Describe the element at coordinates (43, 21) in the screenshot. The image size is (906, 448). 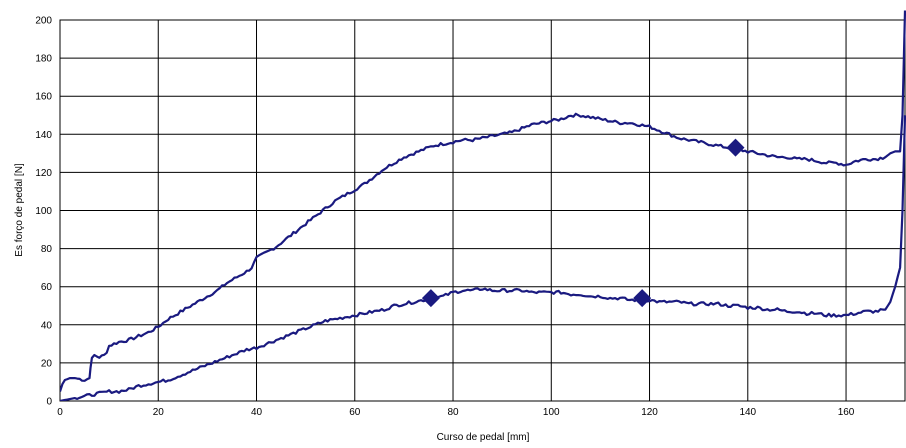
I see `y-tick-label: 200` at that location.